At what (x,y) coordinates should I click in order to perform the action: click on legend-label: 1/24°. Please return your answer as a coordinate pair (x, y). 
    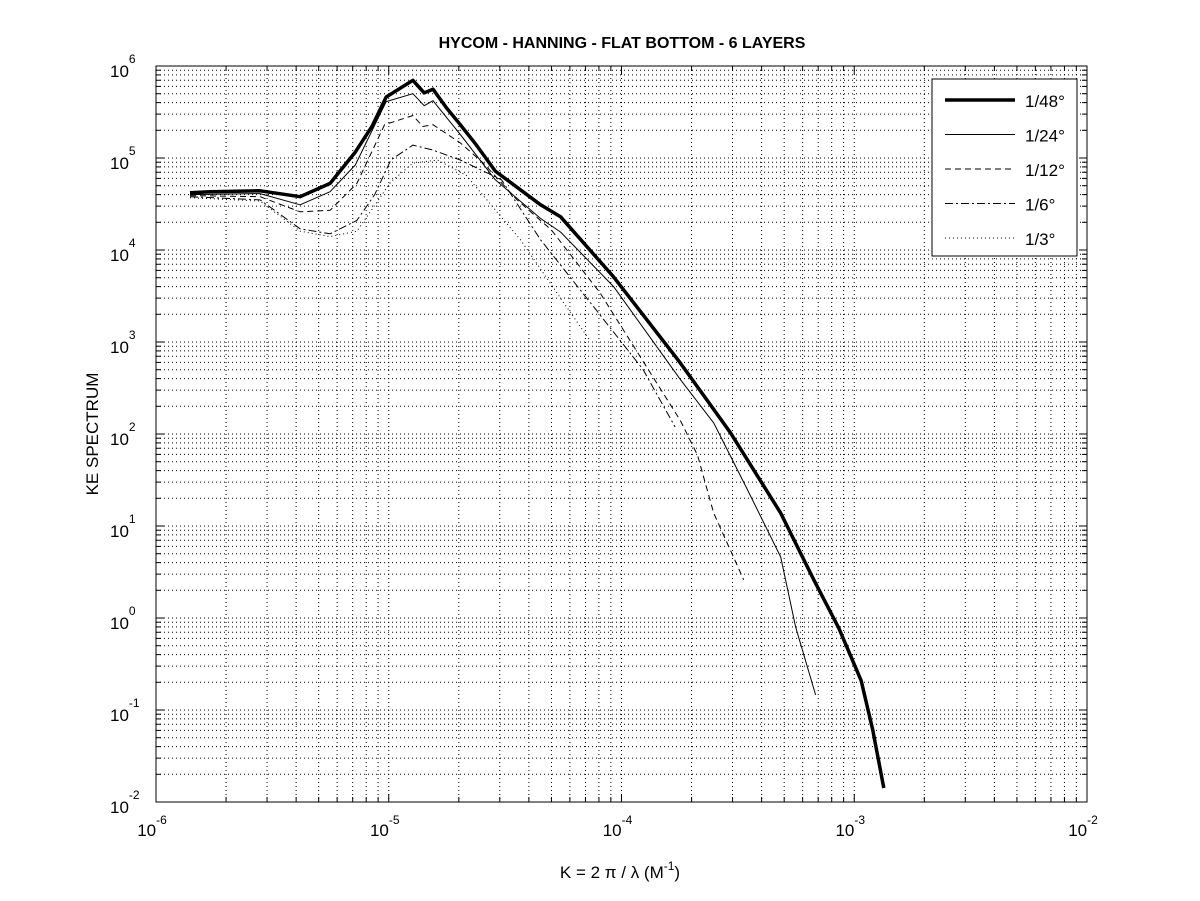
    Looking at the image, I should click on (1045, 136).